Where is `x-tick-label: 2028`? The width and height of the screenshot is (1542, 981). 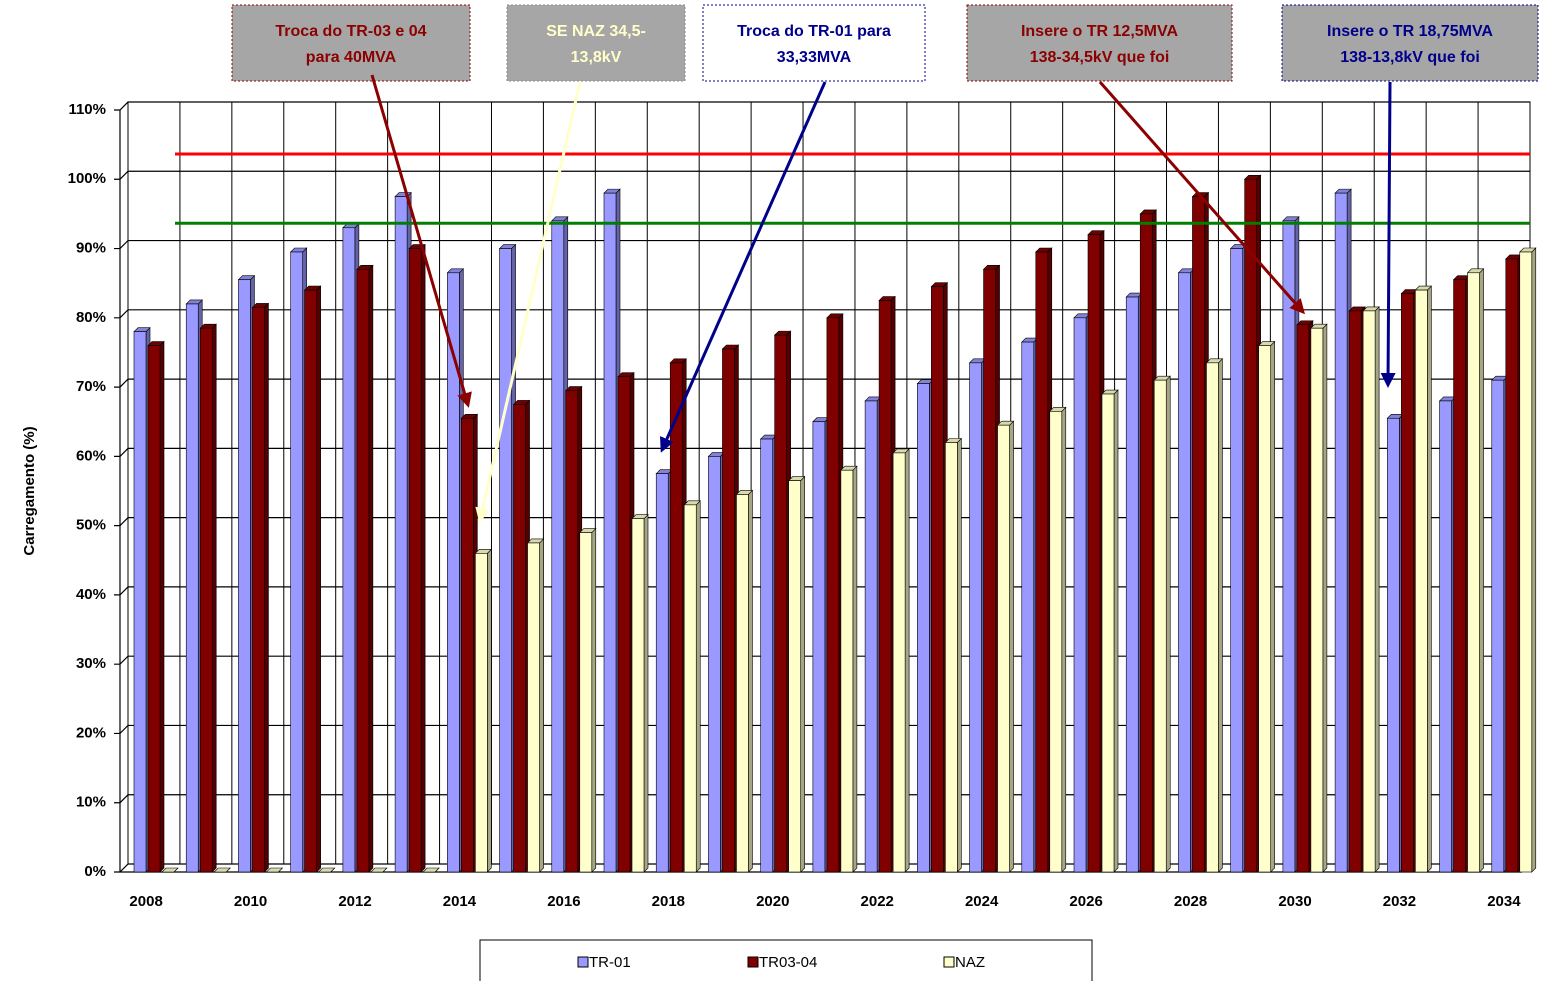
x-tick-label: 2028 is located at coordinates (1190, 901).